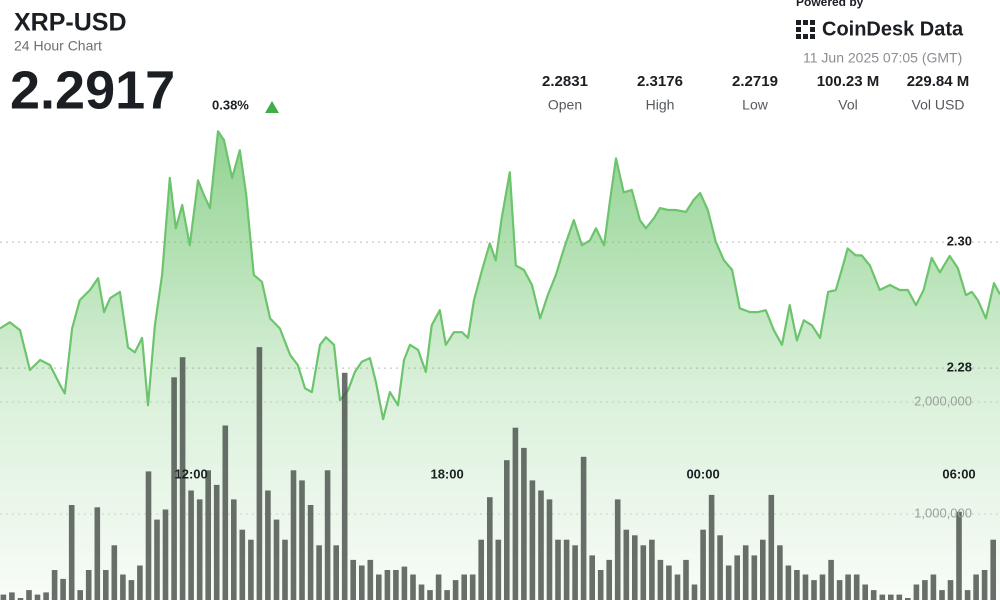 The image size is (1000, 600). What do you see at coordinates (58, 46) in the screenshot?
I see `chart-subtitle: 24 Hour Chart` at bounding box center [58, 46].